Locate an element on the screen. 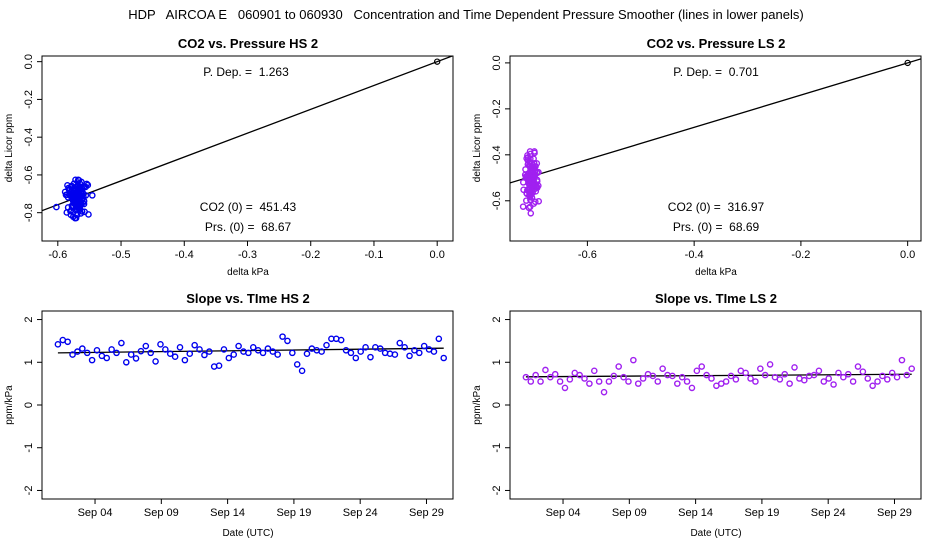 This screenshot has height=540, width=936. x-tick-label: -0.1 is located at coordinates (373, 255).